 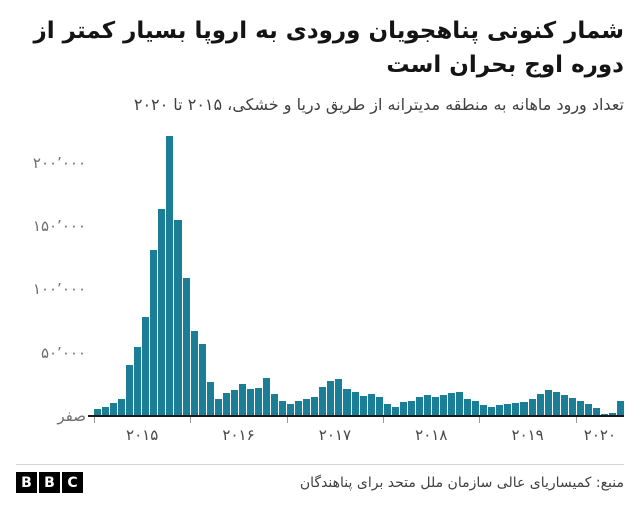 What do you see at coordinates (72, 482) in the screenshot?
I see `bbc-logo-block: C` at bounding box center [72, 482].